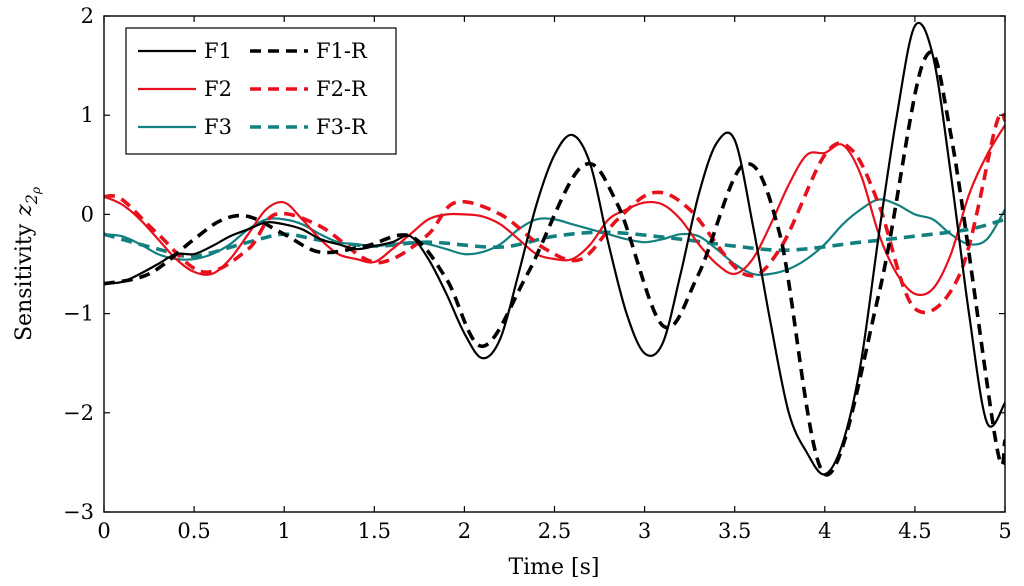 This screenshot has width=1024, height=586. What do you see at coordinates (342, 127) in the screenshot?
I see `legend-label-f3-r: F3-R` at bounding box center [342, 127].